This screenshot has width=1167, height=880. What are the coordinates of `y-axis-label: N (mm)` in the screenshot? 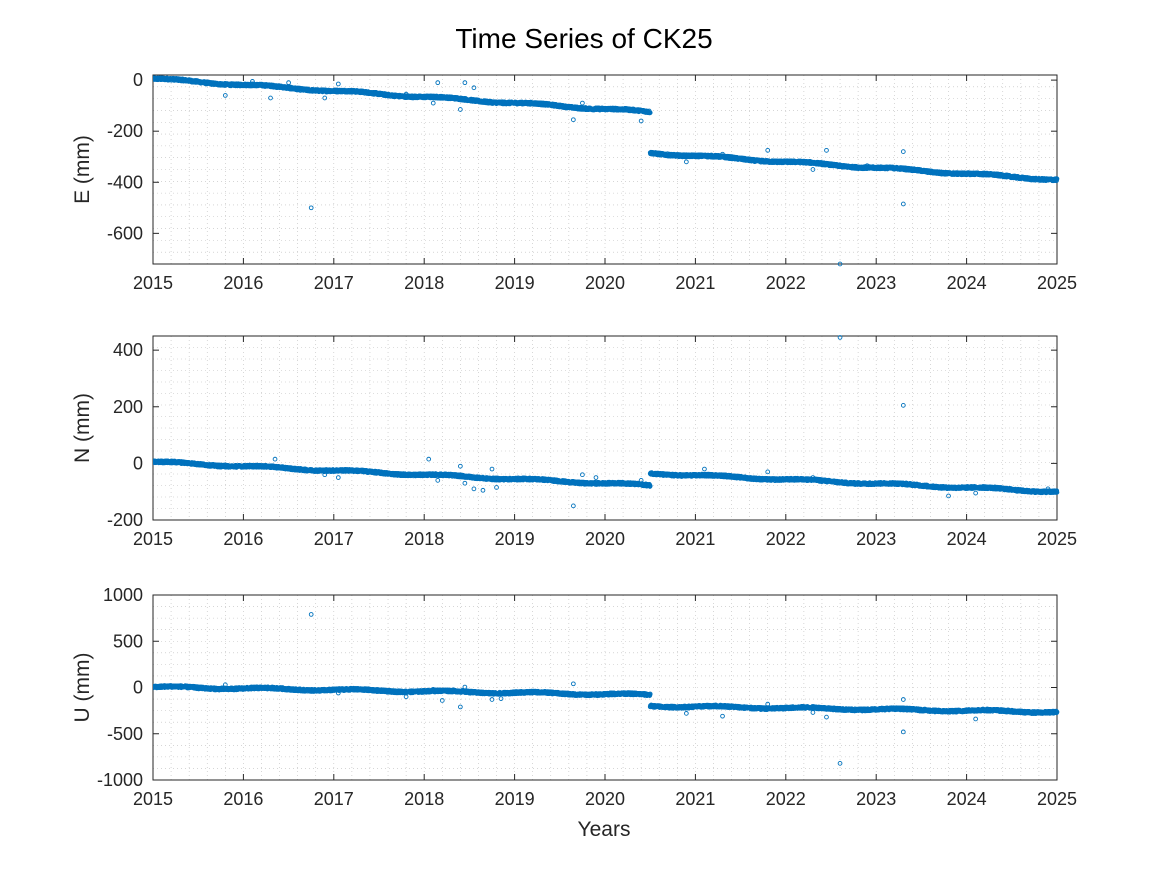 It's located at (82, 428).